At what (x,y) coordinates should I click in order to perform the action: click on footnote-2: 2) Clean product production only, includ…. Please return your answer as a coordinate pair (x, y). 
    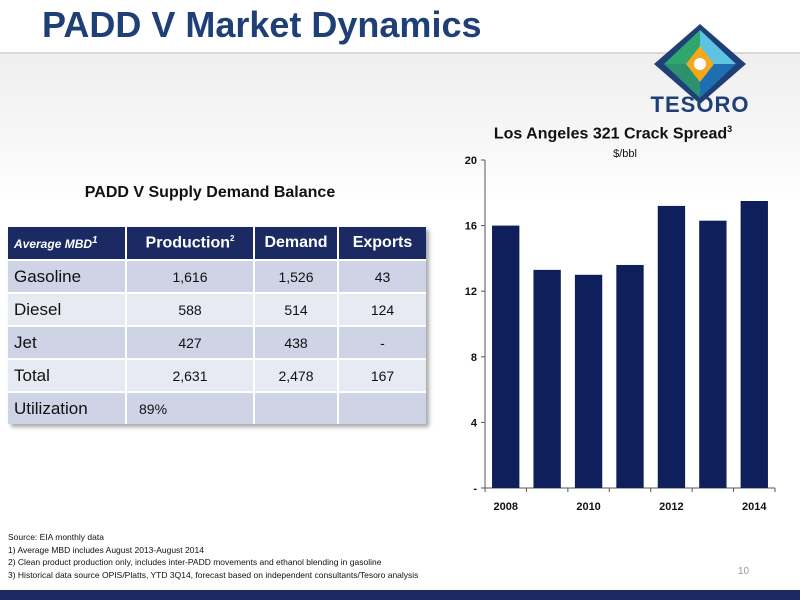
    Looking at the image, I should click on (195, 562).